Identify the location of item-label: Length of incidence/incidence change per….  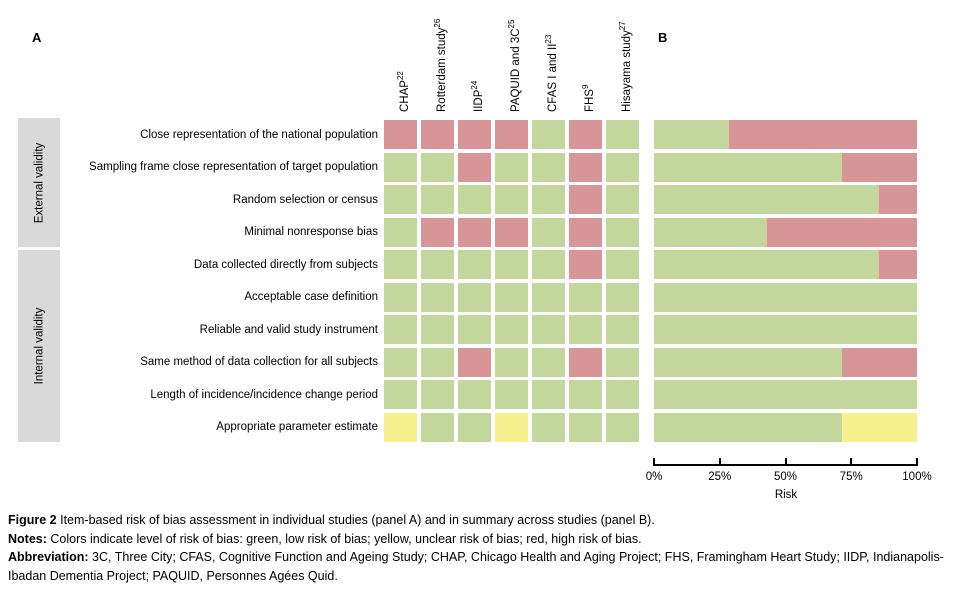
(264, 394).